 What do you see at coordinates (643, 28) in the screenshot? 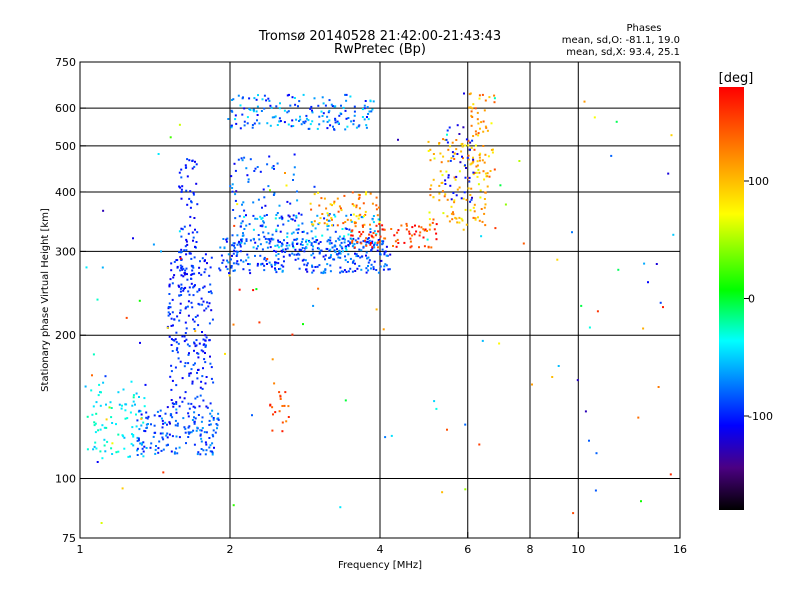
I see `phases-title: Phases` at bounding box center [643, 28].